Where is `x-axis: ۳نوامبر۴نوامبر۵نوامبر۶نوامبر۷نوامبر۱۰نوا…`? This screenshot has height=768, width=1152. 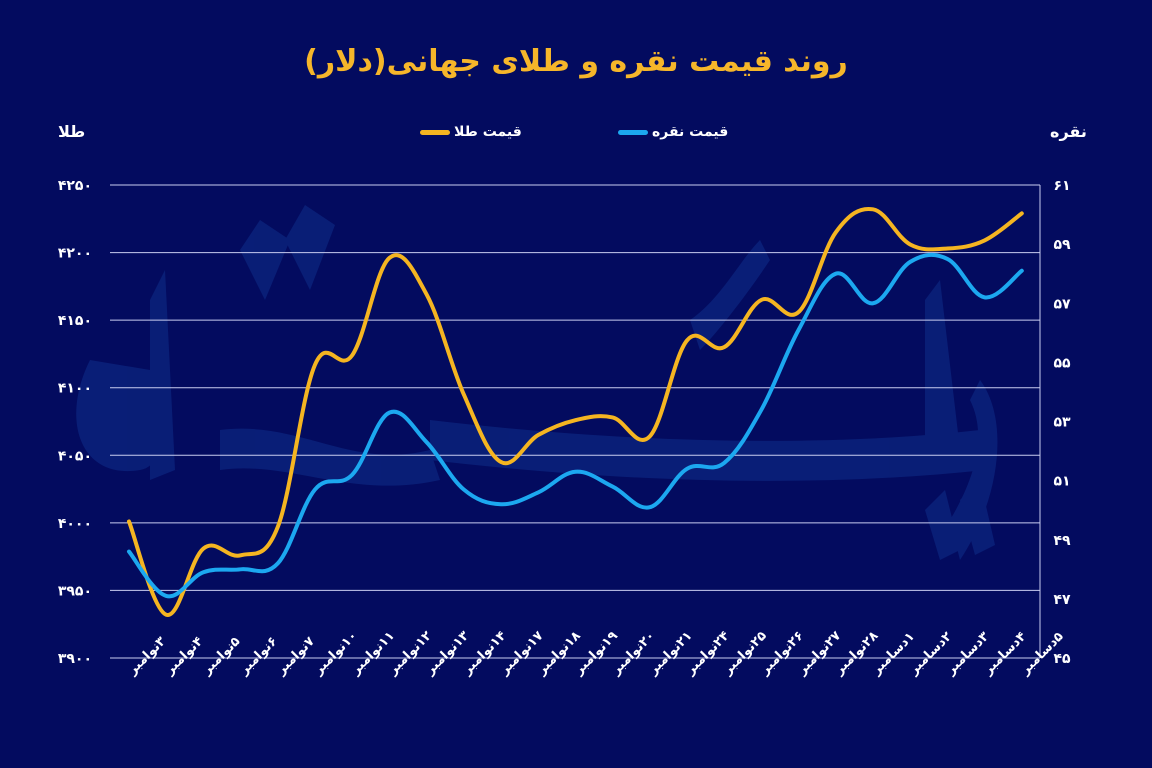
x-axis: ۳نوامبر۴نوامبر۵نوامبر۶نوامبر۷نوامبر۱۰نوا… is located at coordinates (596, 653).